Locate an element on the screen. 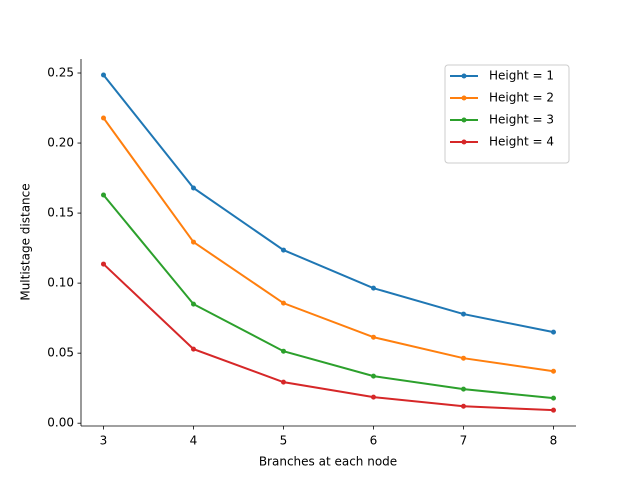  y-axis-label: Multistage distance is located at coordinates (26, 241).